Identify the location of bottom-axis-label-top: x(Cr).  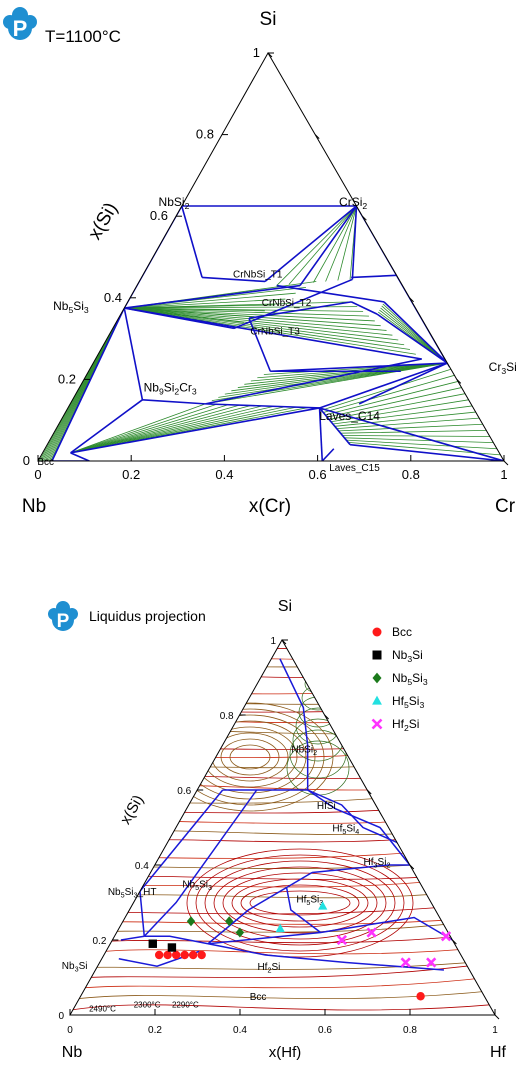
(270, 506).